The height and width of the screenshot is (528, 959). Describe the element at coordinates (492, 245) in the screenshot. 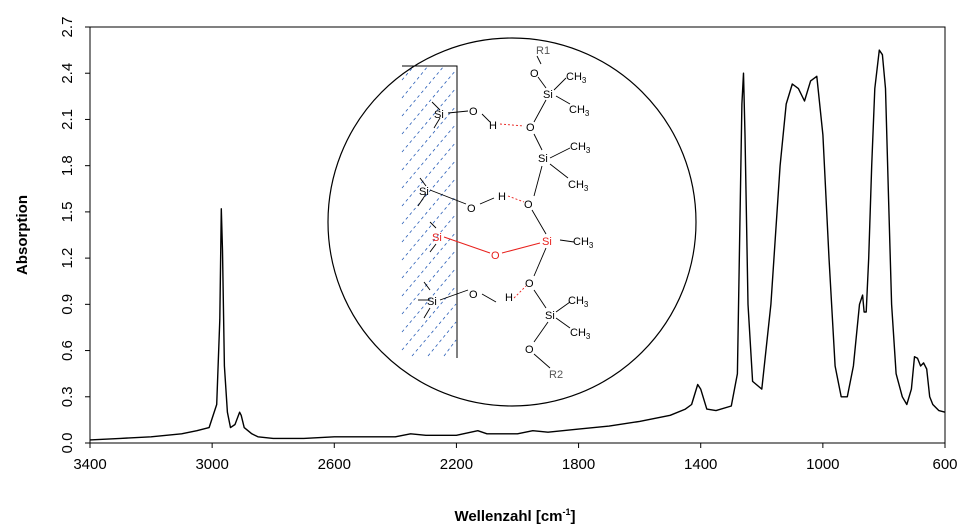

I see `siloxane-bond` at that location.